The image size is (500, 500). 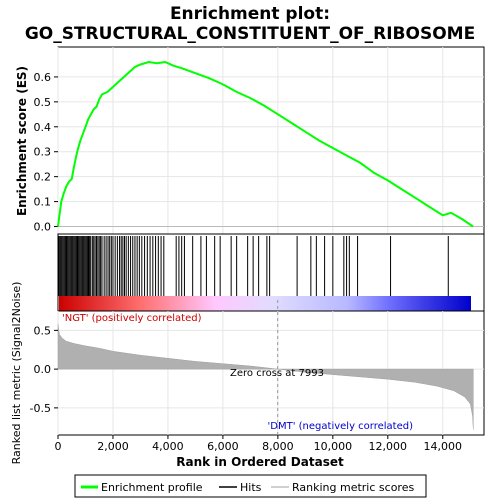 I want to click on x-tick-label: 4,000, so click(x=168, y=446).